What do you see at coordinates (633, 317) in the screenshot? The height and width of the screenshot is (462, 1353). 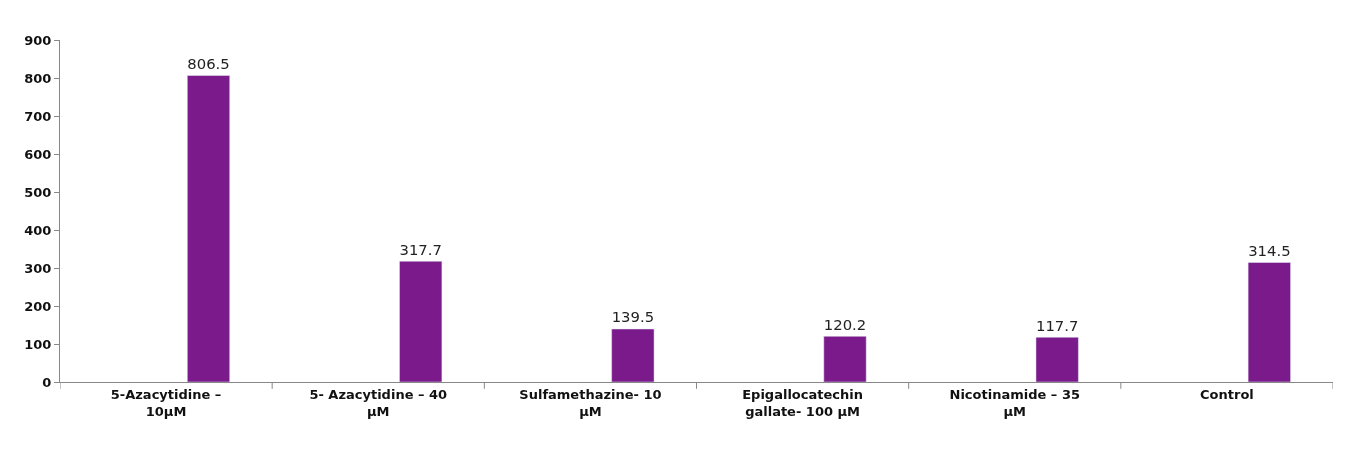 I see `data-label: 139.5` at bounding box center [633, 317].